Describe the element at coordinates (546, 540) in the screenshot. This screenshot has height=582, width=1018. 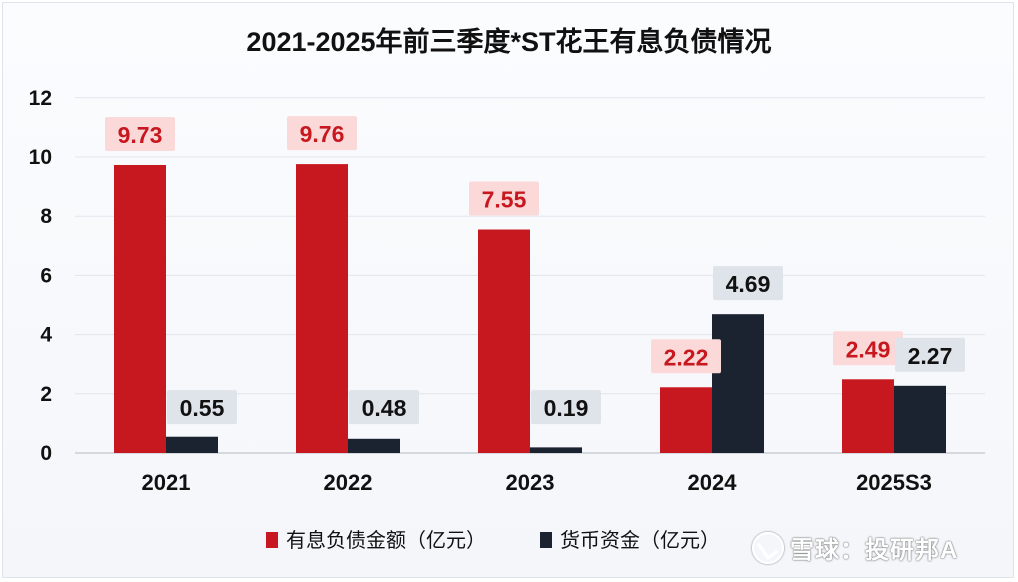
I see `legend-swatch-monetary-funds` at that location.